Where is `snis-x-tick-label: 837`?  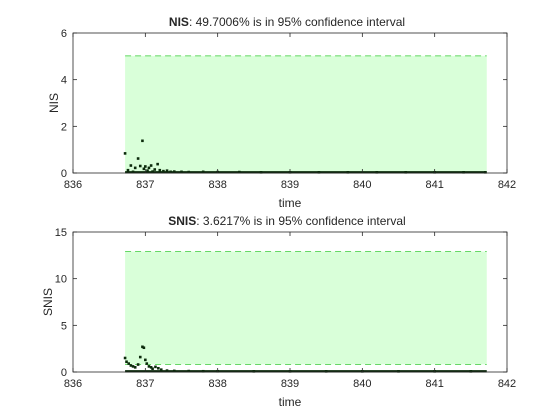
snis-x-tick-label: 837 is located at coordinates (145, 384).